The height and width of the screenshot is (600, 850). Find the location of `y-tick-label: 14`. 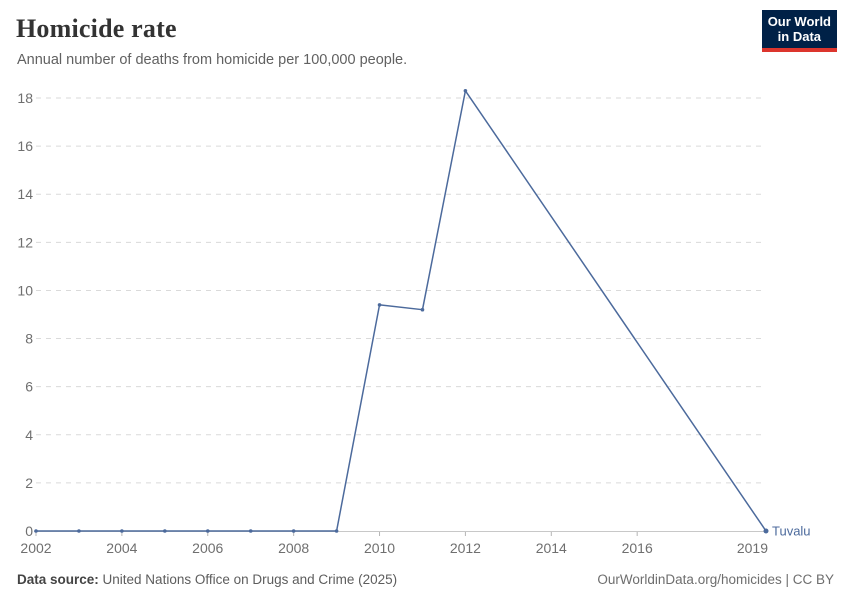

y-tick-label: 14 is located at coordinates (25, 194).